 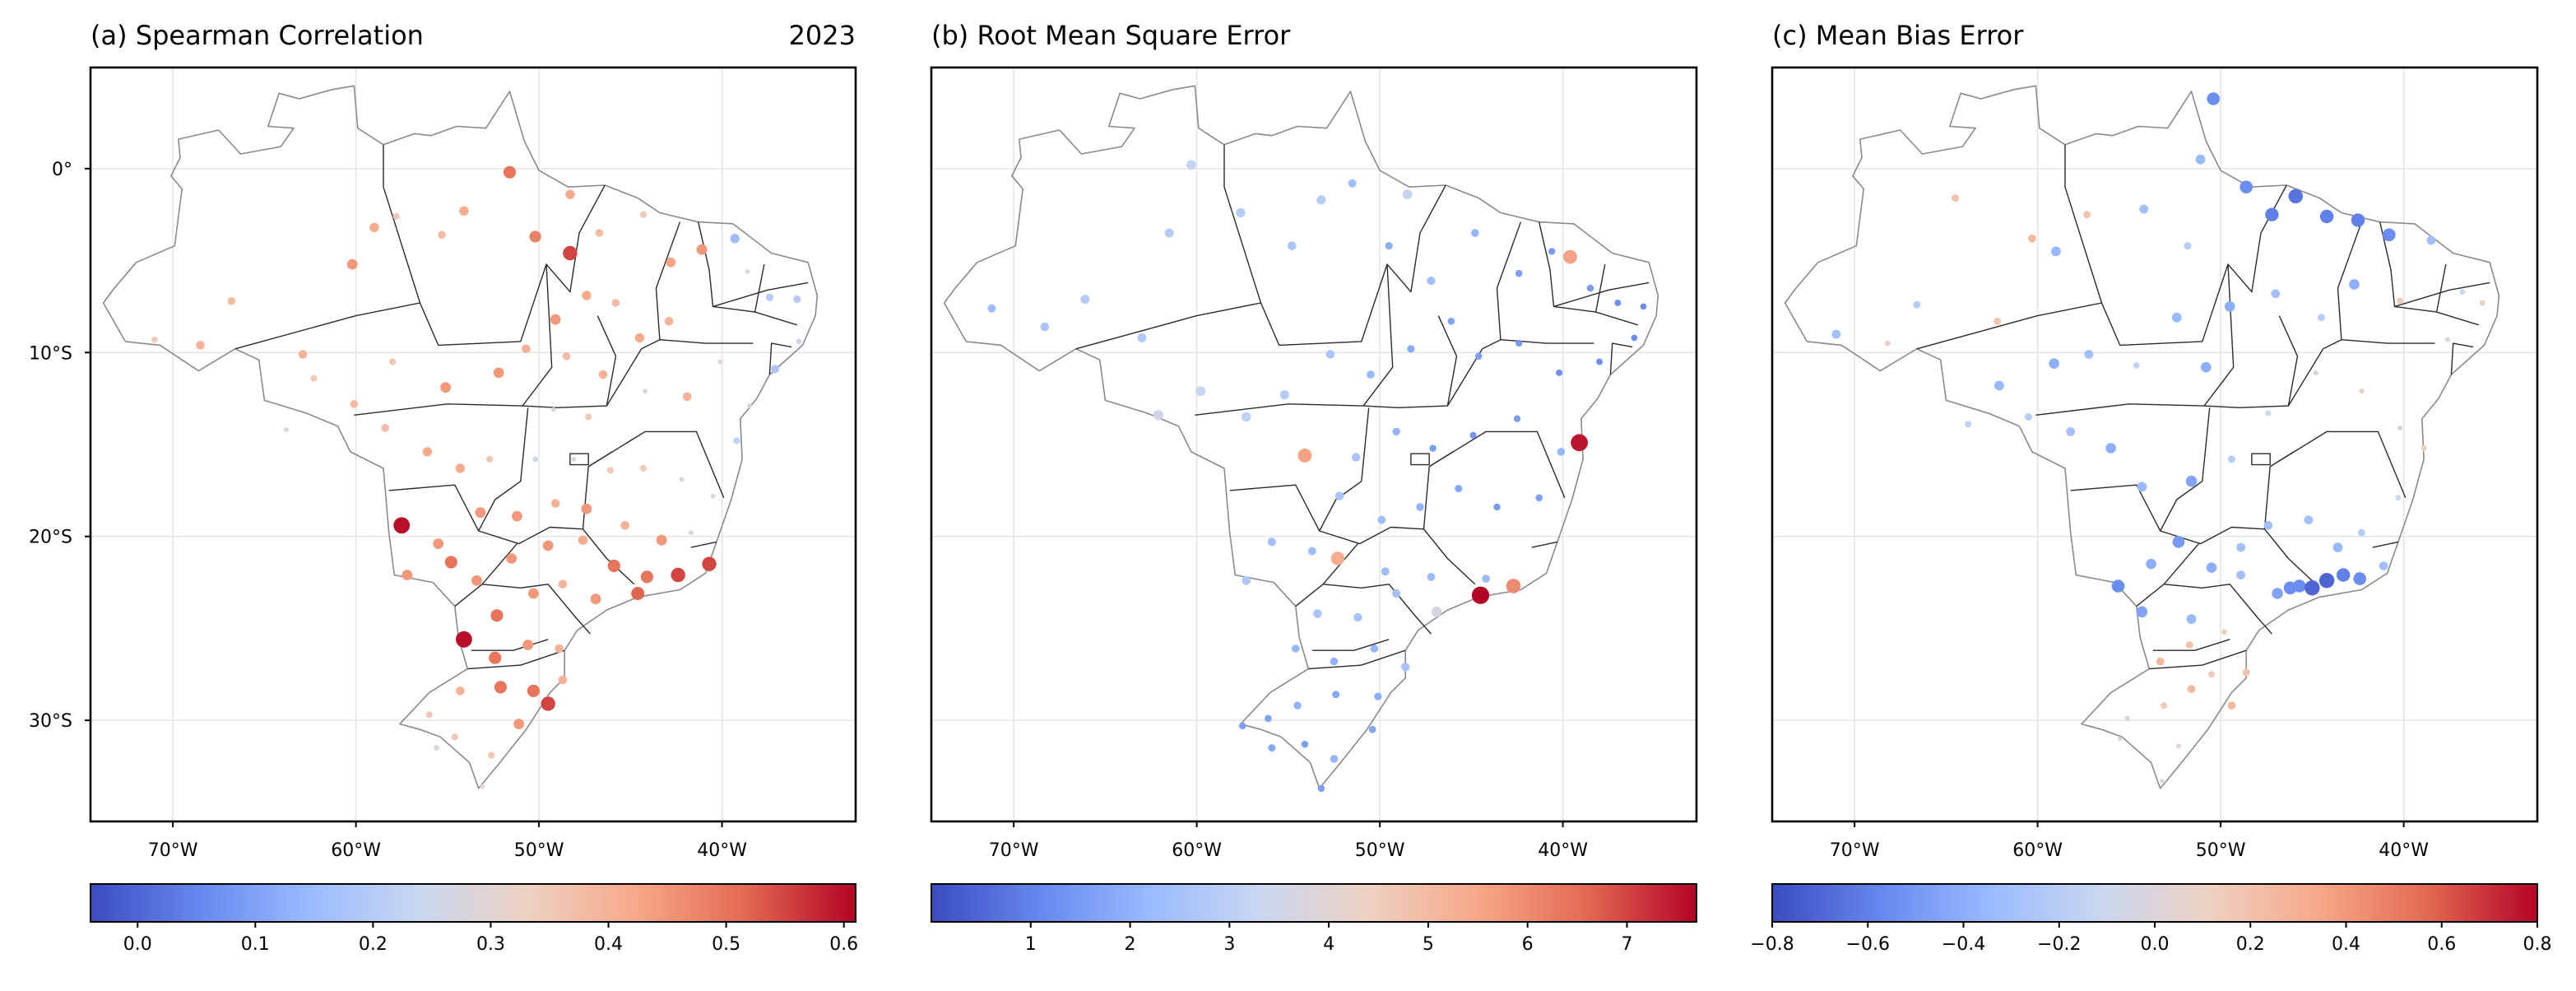 What do you see at coordinates (1563, 850) in the screenshot?
I see `lon-tick-label: 40°W` at bounding box center [1563, 850].